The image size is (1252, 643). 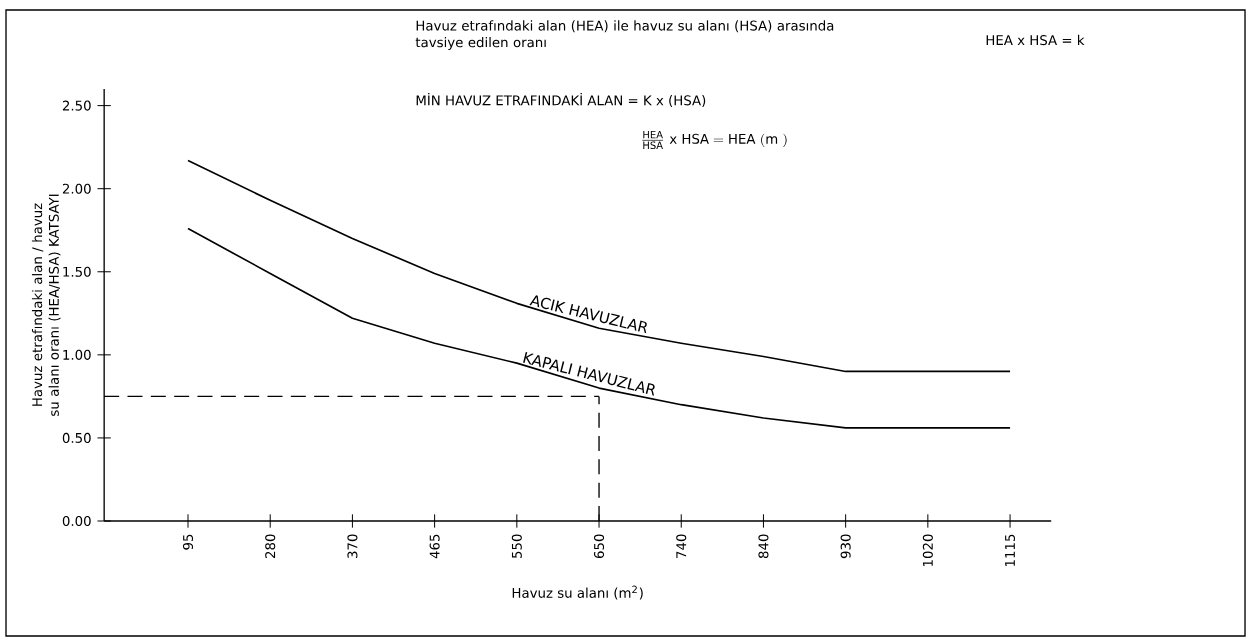 I want to click on annotation: MİN HAVUZ ETRAFINDAKİ ALAN = K x (HSA), so click(x=561, y=100).